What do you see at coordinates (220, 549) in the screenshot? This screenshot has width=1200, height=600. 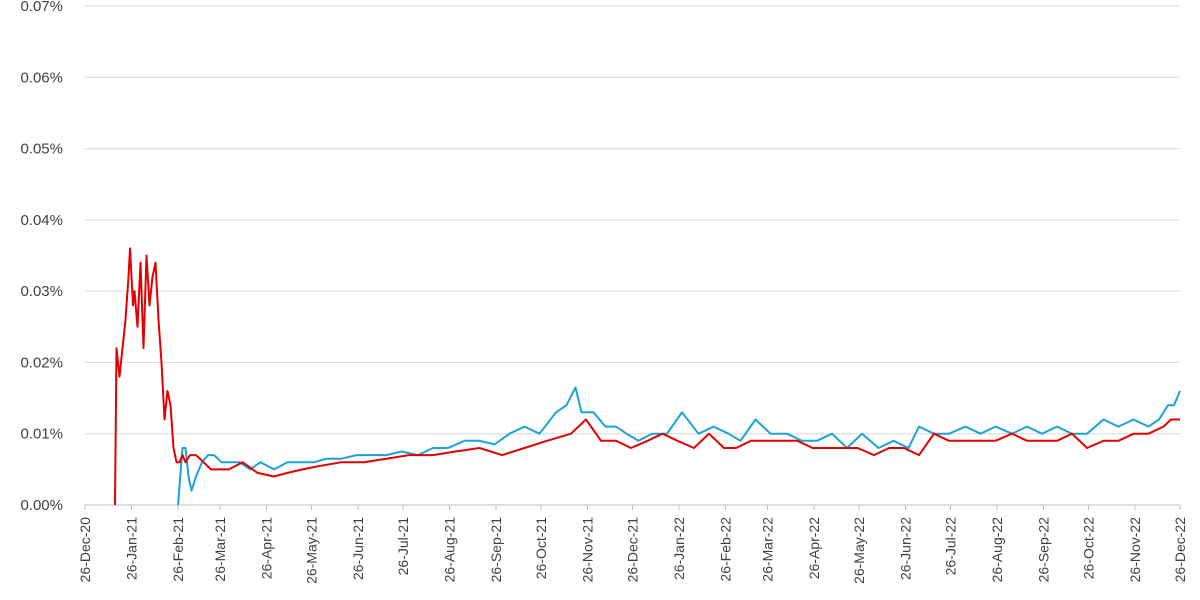 I see `x-tick-label: 26-Mar-21` at bounding box center [220, 549].